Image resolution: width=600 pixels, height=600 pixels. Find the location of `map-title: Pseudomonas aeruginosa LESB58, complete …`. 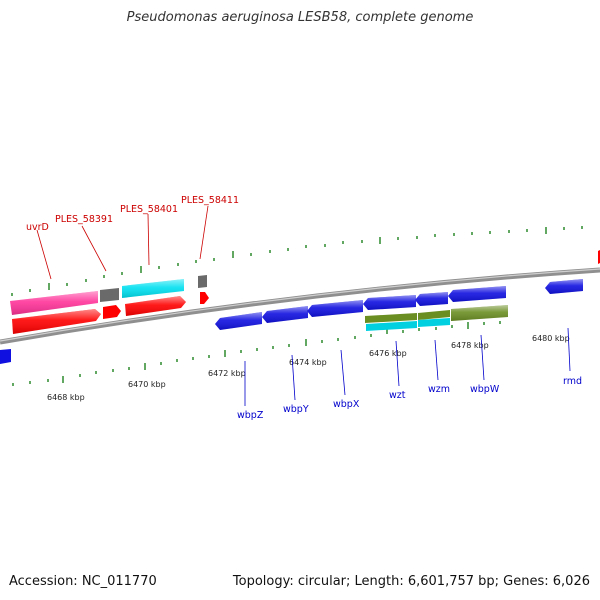

map-title: Pseudomonas aeruginosa LESB58, complete … is located at coordinates (300, 17).